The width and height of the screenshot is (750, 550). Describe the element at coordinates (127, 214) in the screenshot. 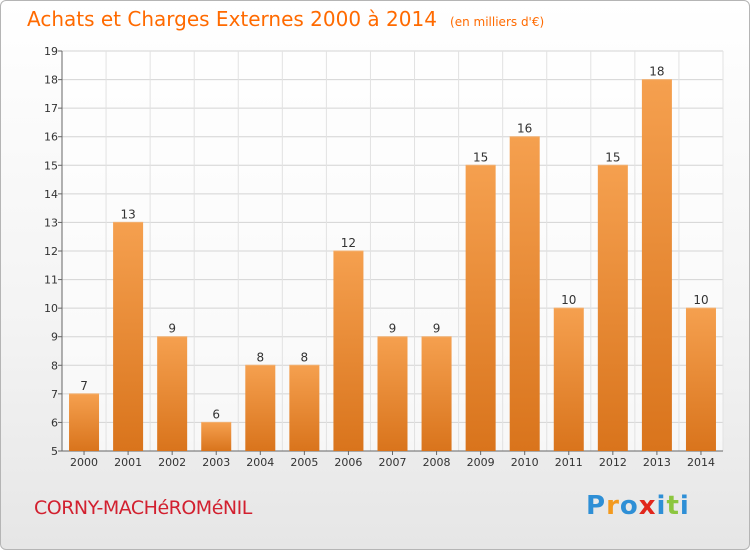

I see `data-label: 13` at that location.